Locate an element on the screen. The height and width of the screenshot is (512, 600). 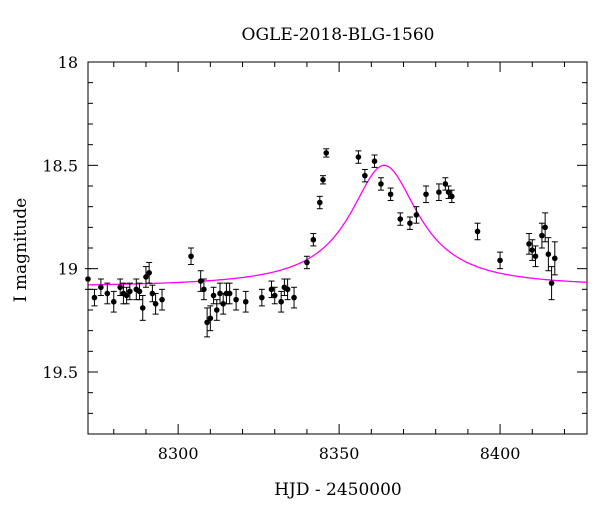
x-tick-label: 8300 is located at coordinates (178, 453).